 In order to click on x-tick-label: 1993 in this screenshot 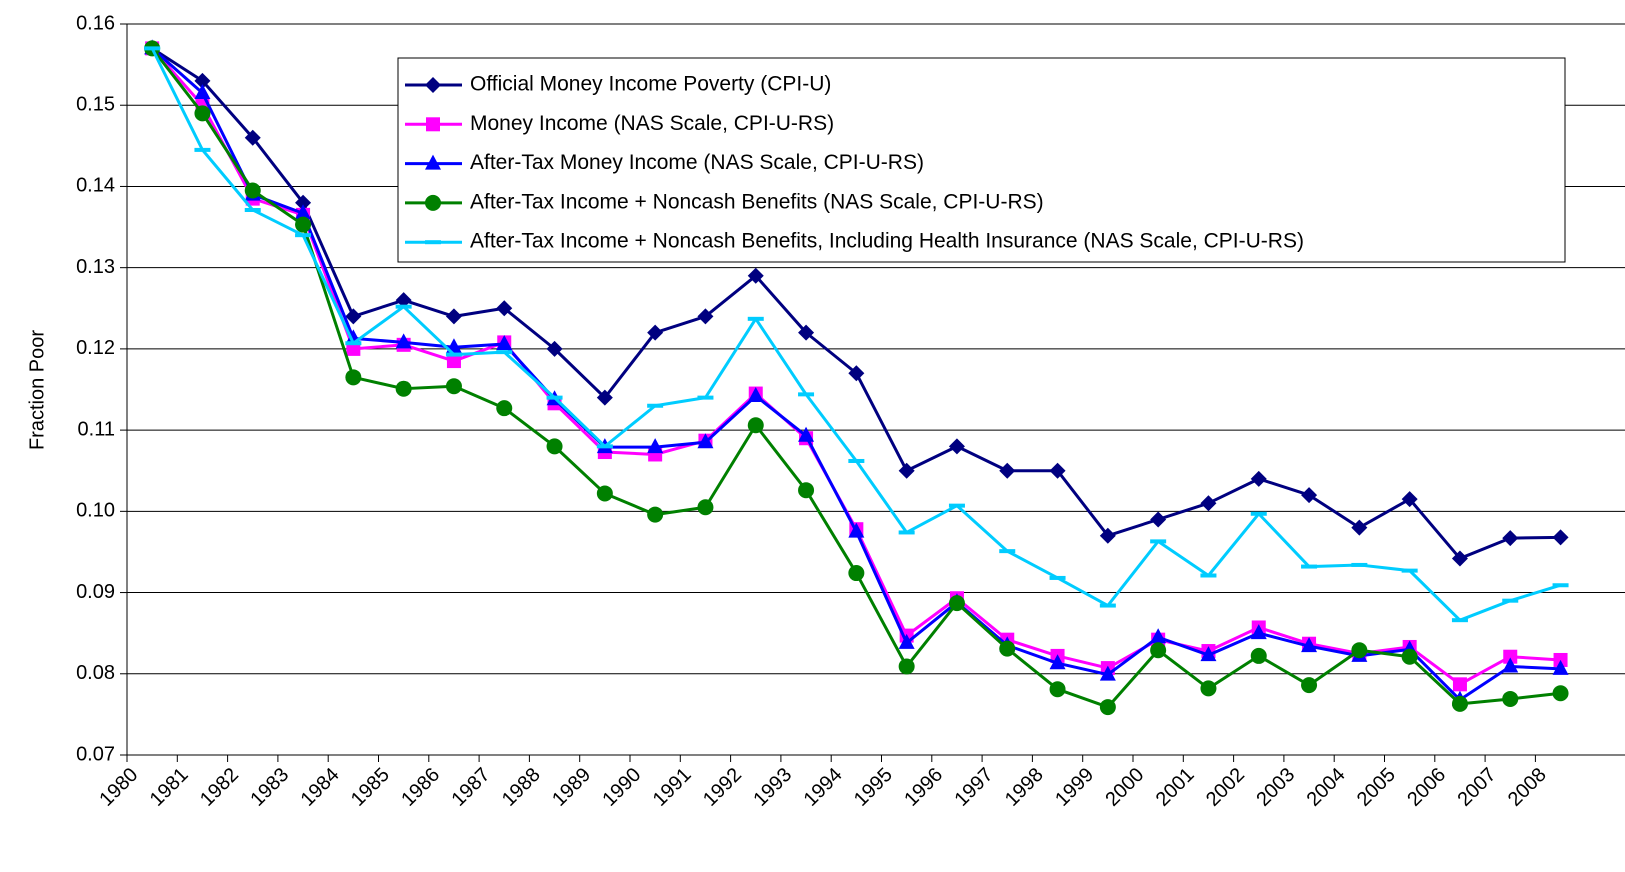, I will do `click(772, 787)`.